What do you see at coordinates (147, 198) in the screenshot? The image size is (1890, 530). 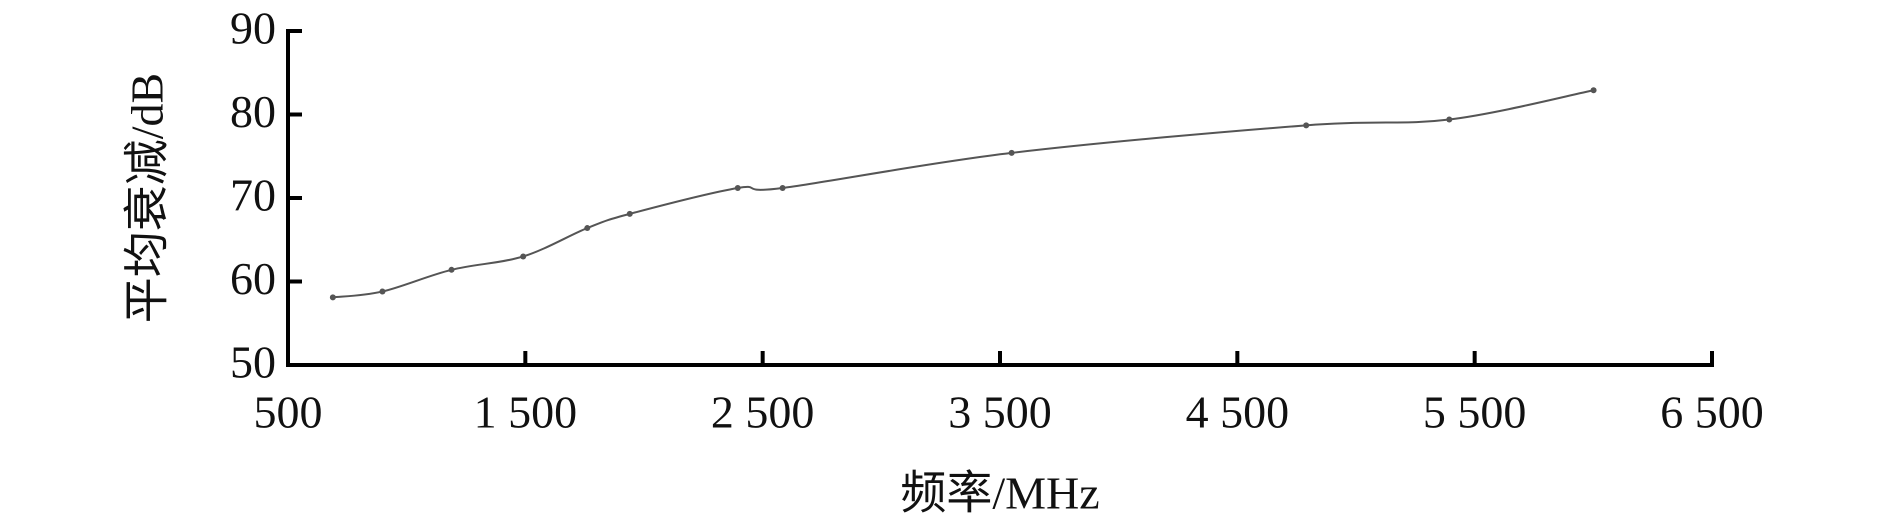 I see `y-axis-label: 平均衰减/dB` at bounding box center [147, 198].